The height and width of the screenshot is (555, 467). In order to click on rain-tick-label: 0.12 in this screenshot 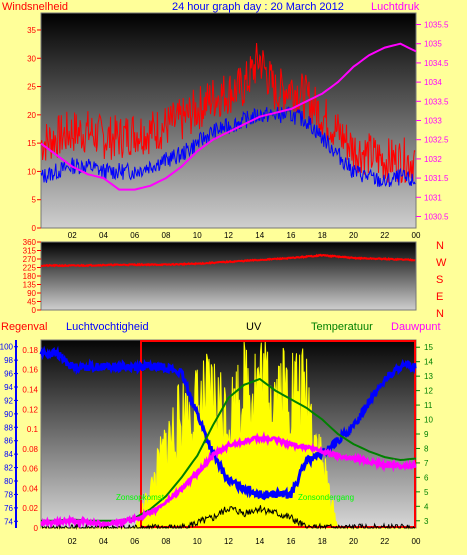, I will do `click(30, 409)`.